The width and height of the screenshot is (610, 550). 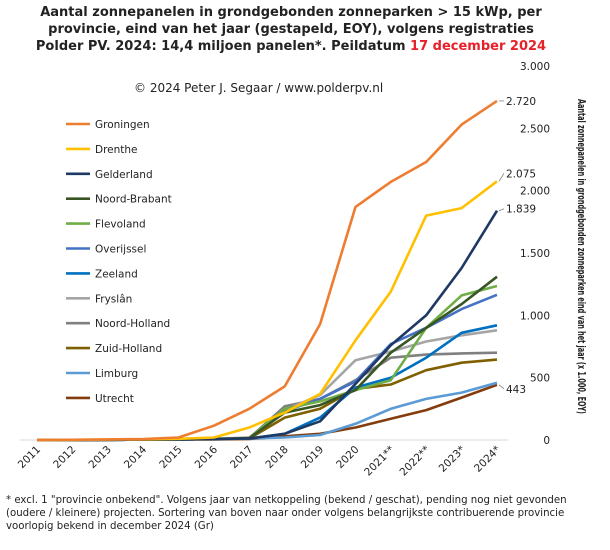 I want to click on legend-label: Noord-Brabant, so click(x=133, y=200).